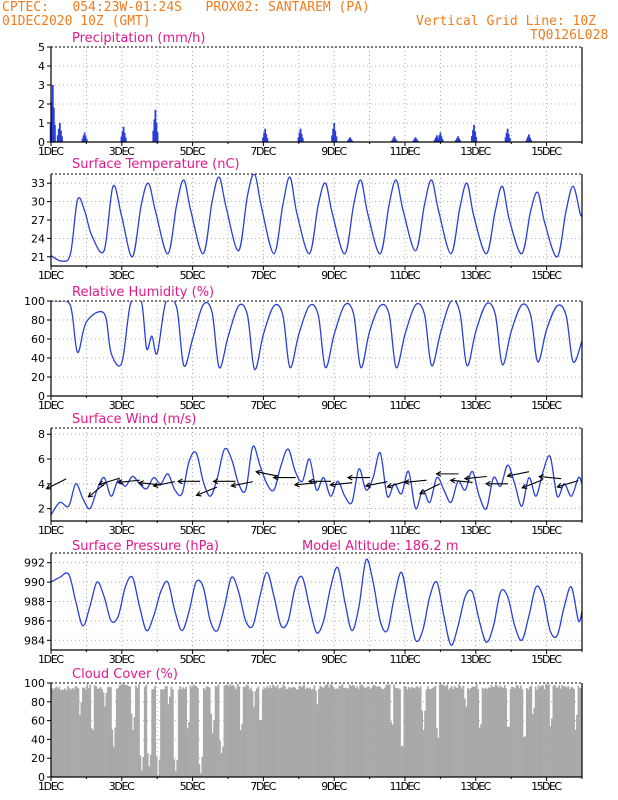  What do you see at coordinates (41, 434) in the screenshot?
I see `panel4-ytick-label: 8` at bounding box center [41, 434].